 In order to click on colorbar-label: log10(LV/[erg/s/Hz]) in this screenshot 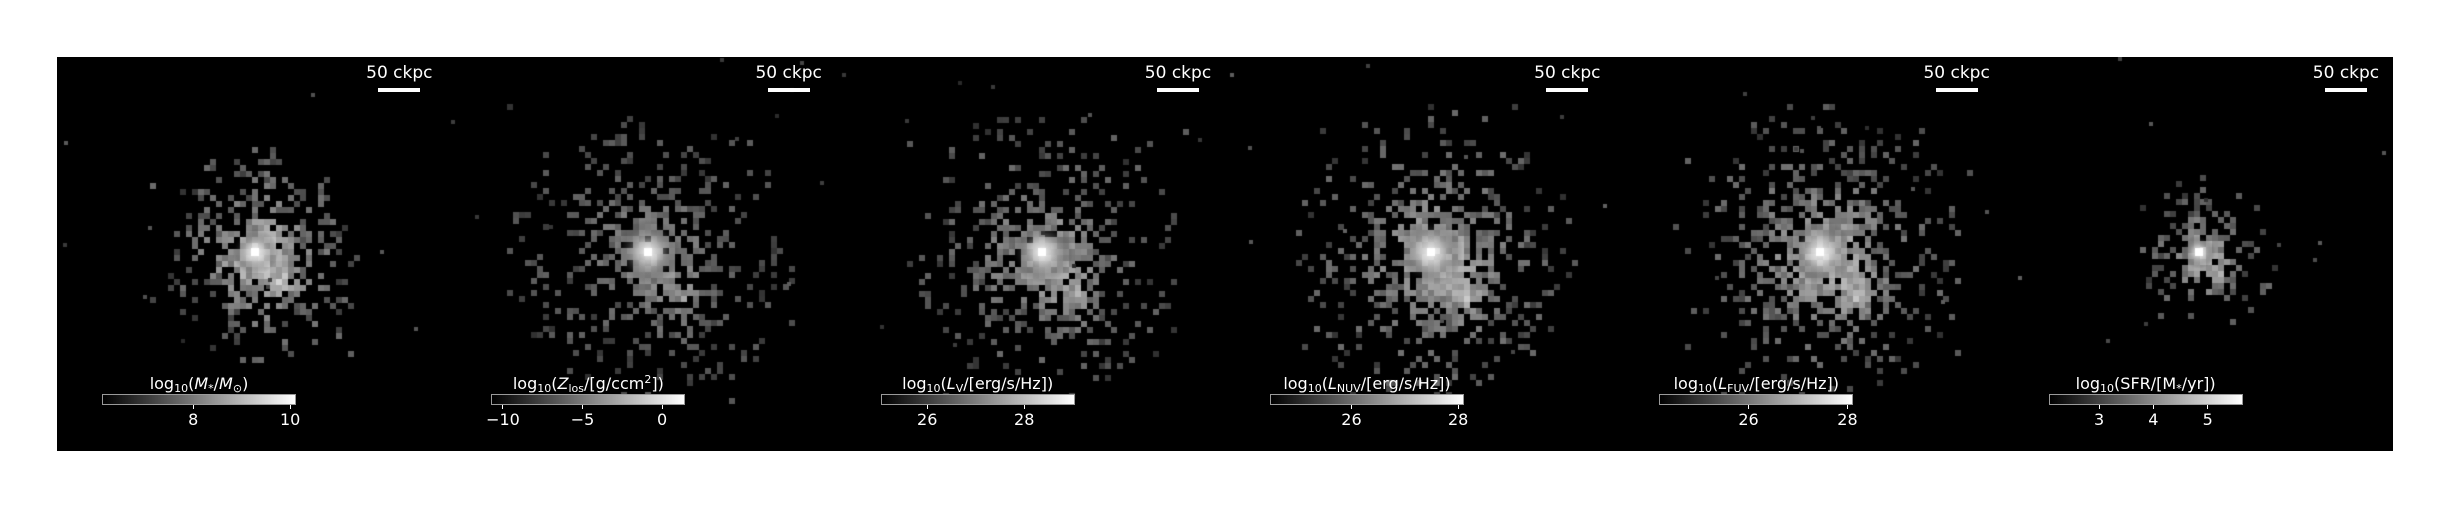, I will do `click(978, 384)`.